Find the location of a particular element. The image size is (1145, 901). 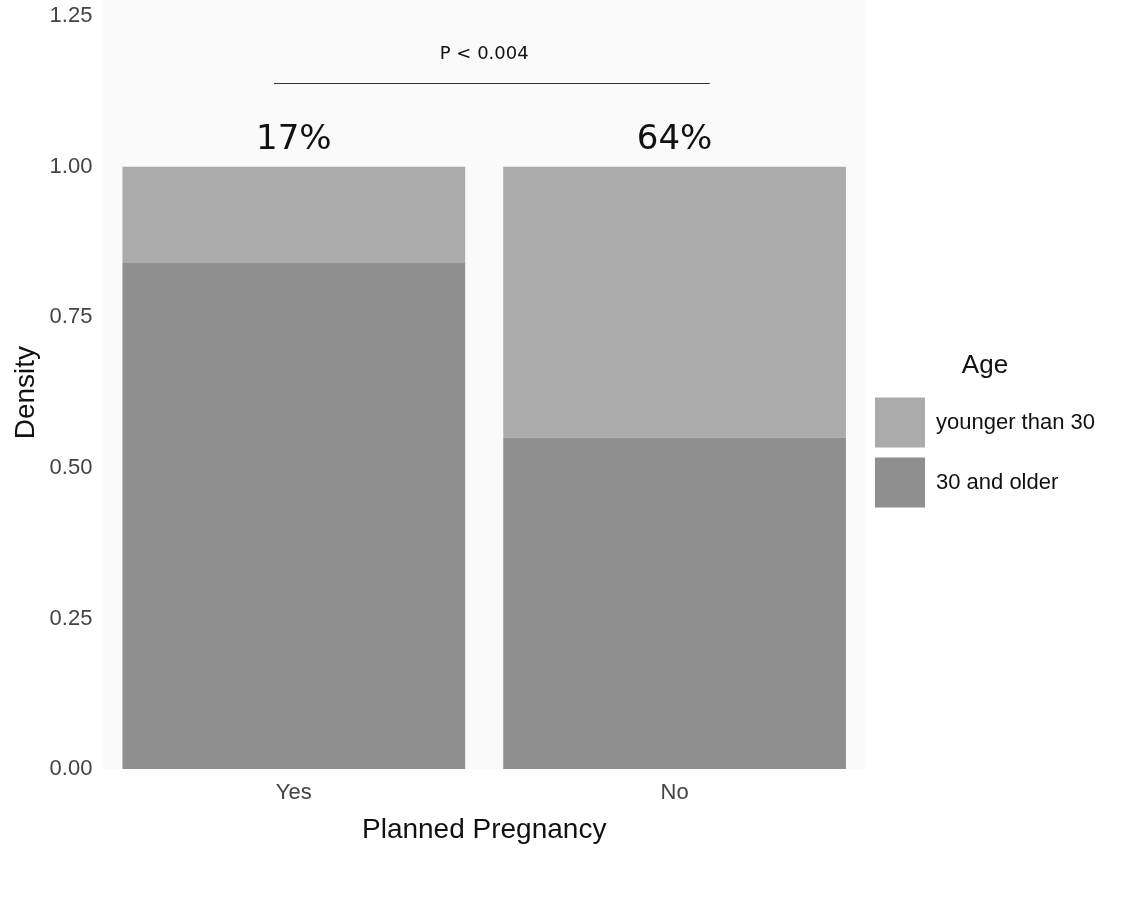

y-tick-label: 1.00 is located at coordinates (71, 165).